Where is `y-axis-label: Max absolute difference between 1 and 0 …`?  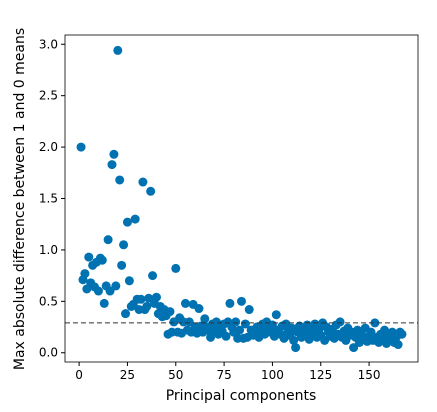
y-axis-label: Max absolute difference between 1 and 0 … is located at coordinates (20, 199).